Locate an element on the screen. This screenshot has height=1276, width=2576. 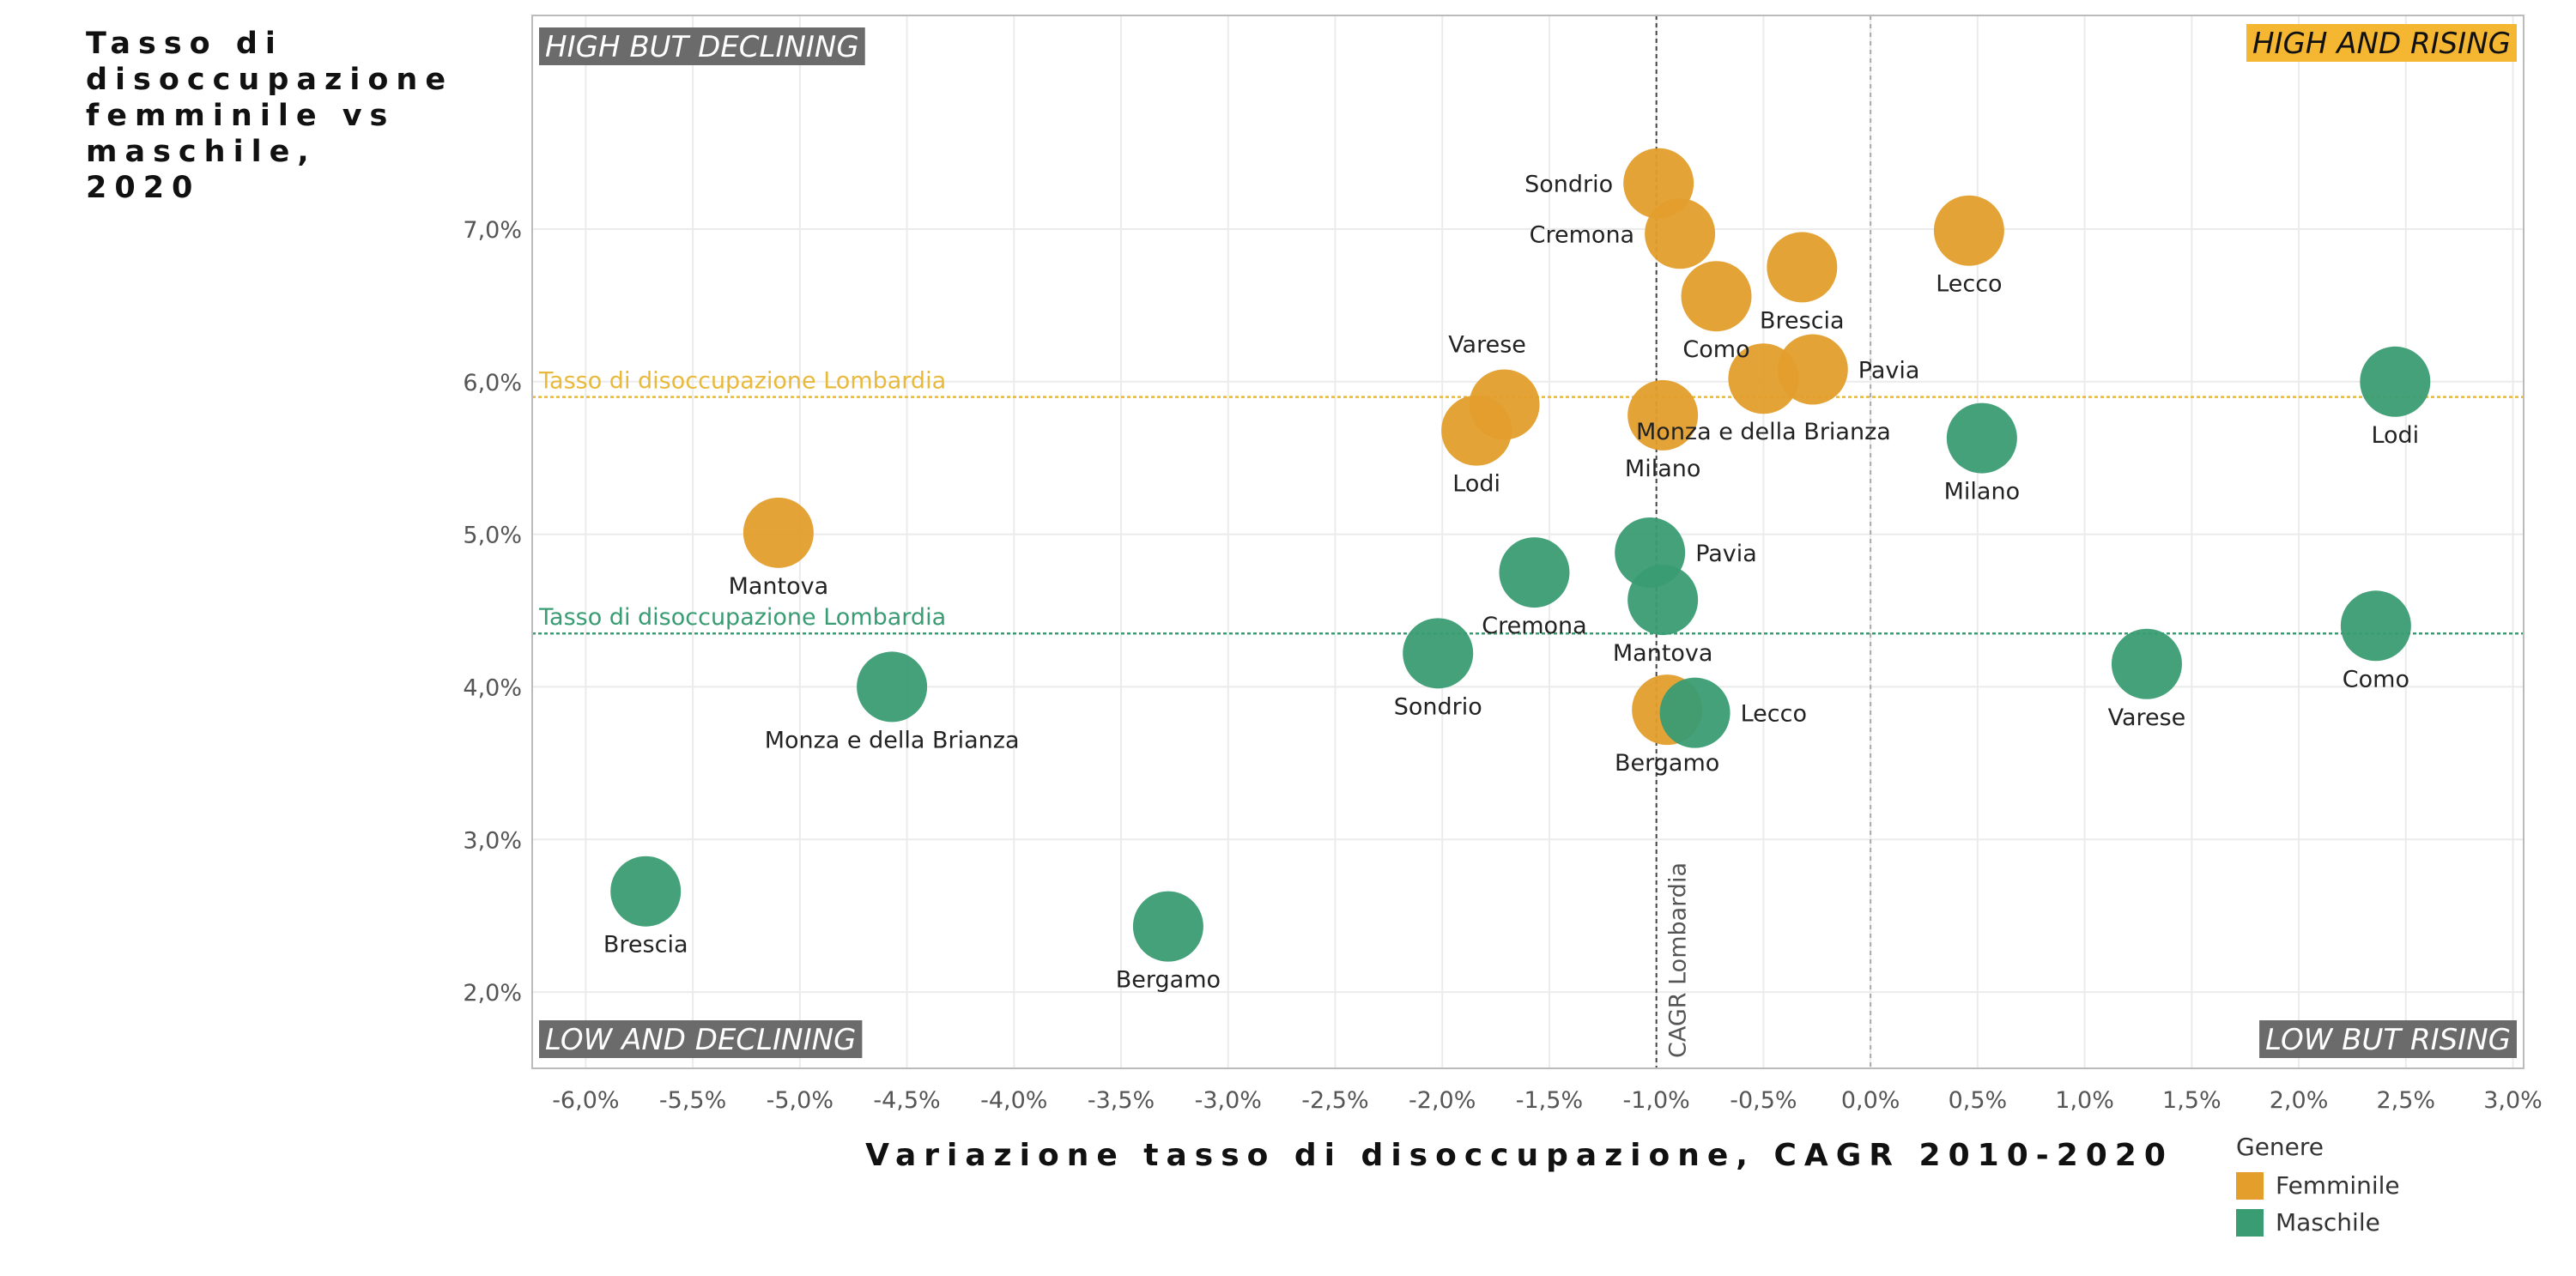
point-label-femminile: Mantova is located at coordinates (779, 586).